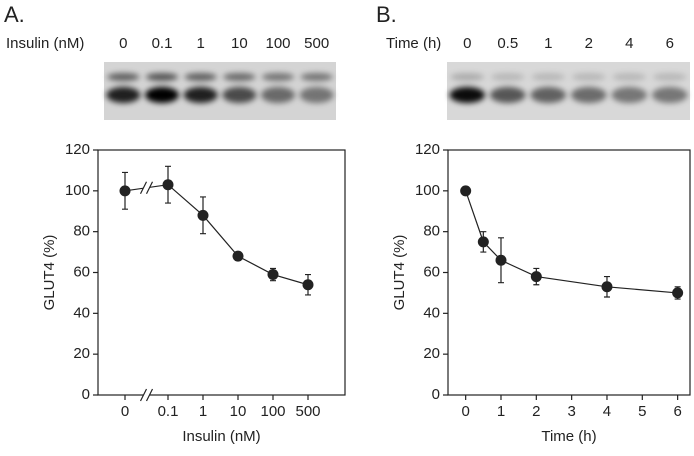 The height and width of the screenshot is (456, 694). Describe the element at coordinates (277, 43) in the screenshot. I see `lane-label: 100` at that location.